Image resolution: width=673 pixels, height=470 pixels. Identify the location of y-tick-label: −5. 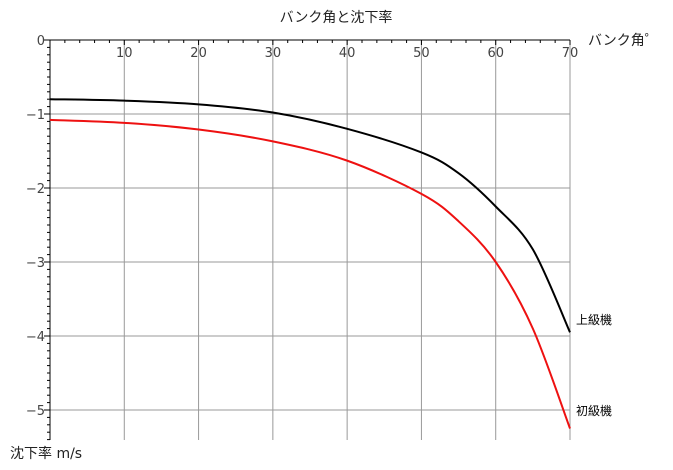
(35, 411).